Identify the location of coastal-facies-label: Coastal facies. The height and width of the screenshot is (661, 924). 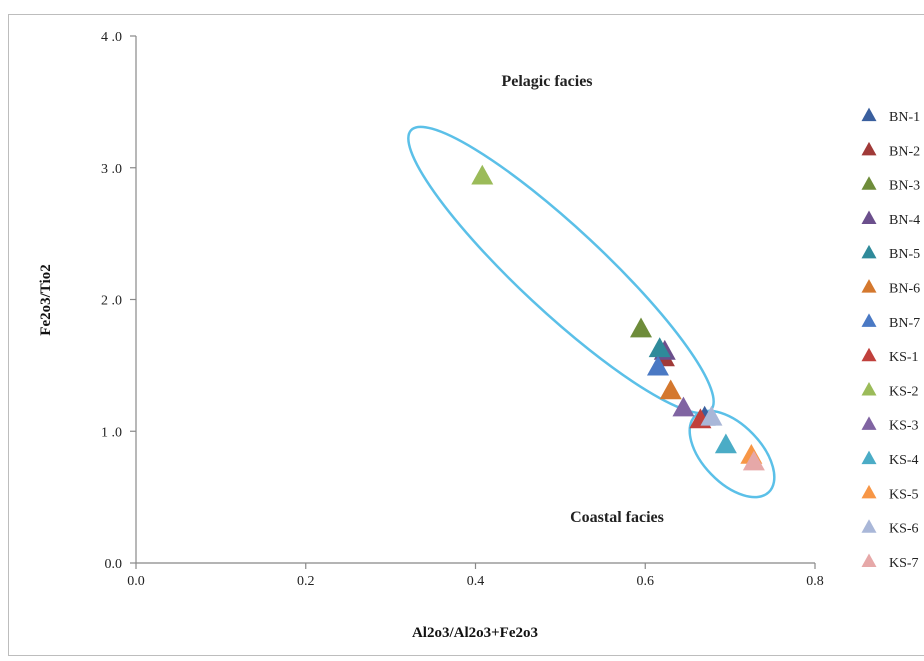
(617, 517).